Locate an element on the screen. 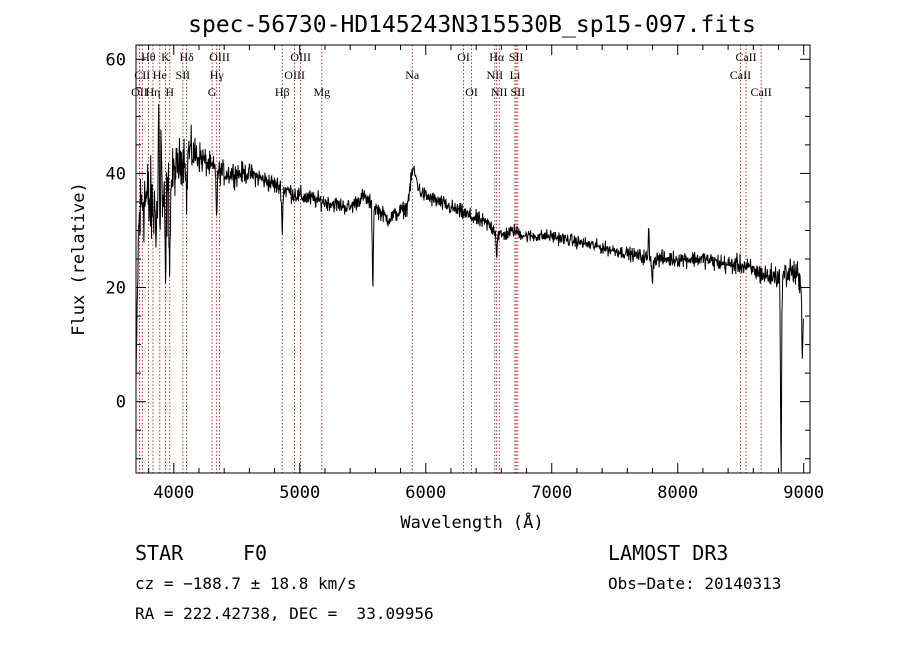 Image resolution: width=900 pixels, height=649 pixels. line-label: OII is located at coordinates (139, 92).